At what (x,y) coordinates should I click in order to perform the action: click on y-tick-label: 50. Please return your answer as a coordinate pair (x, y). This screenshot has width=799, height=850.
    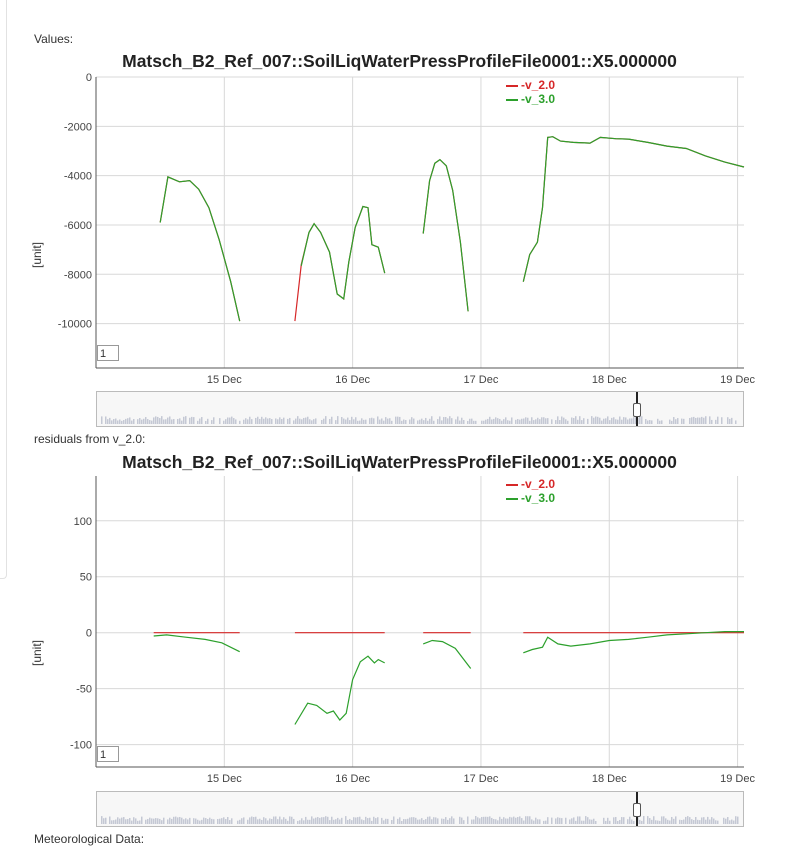
    Looking at the image, I should click on (86, 578).